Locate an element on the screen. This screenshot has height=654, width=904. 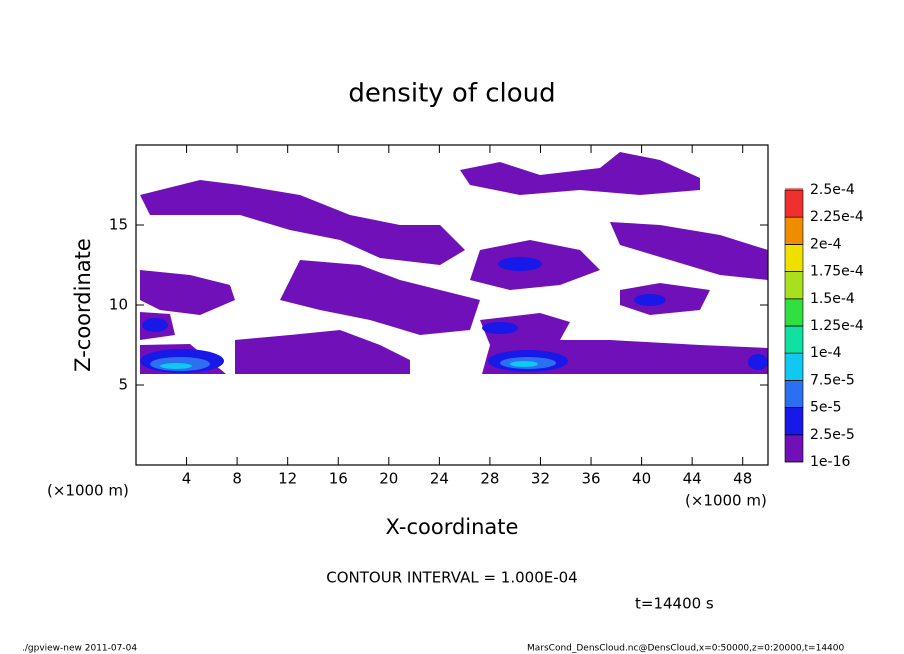
y-tick-label: 5 is located at coordinates (123, 385).